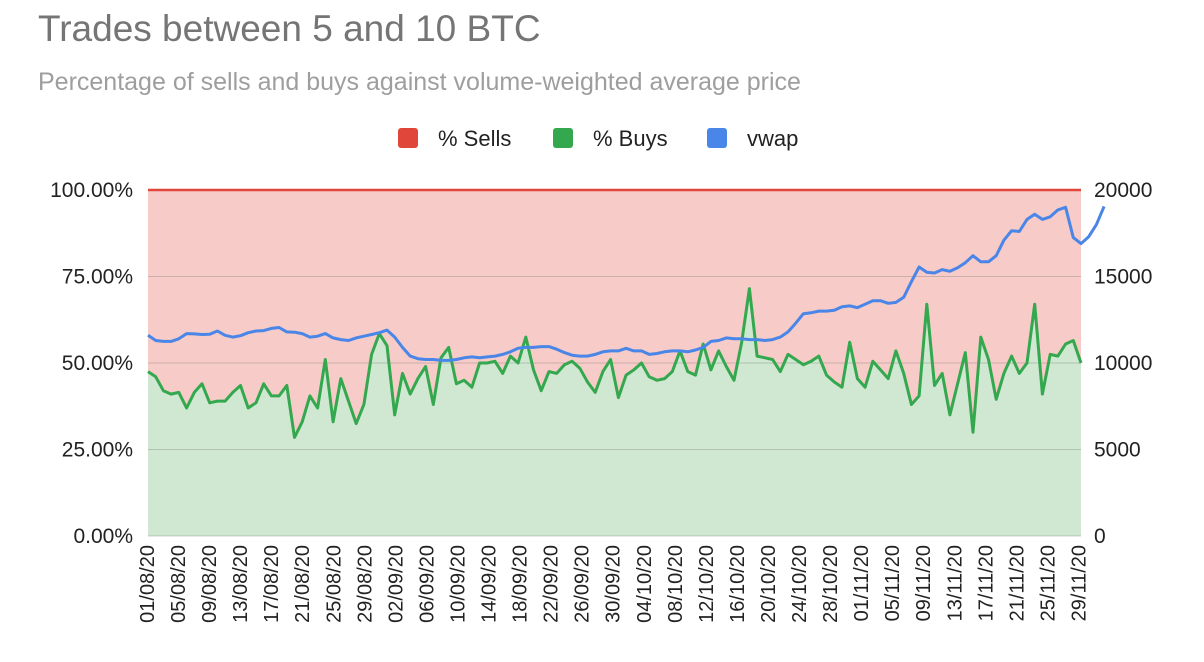 The image size is (1204, 662). Describe the element at coordinates (676, 584) in the screenshot. I see `x-tick-label: 08/10/20` at that location.